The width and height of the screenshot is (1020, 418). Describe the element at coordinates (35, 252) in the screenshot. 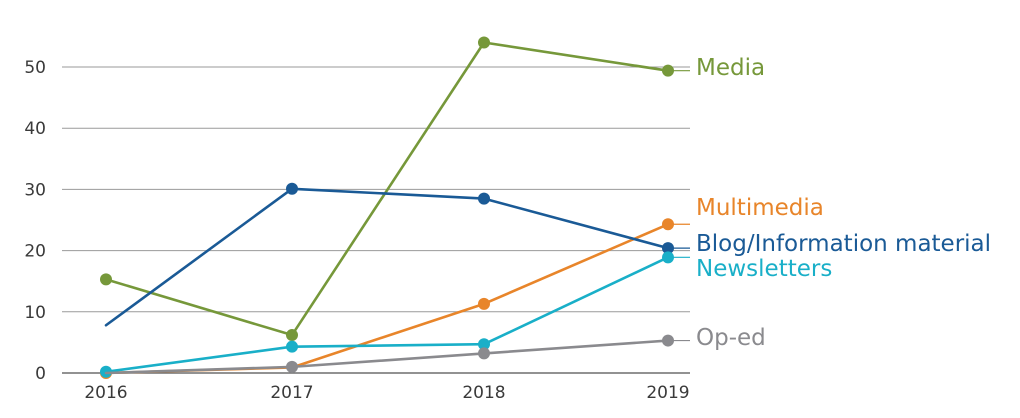

I see `y-tick-label: 20` at that location.